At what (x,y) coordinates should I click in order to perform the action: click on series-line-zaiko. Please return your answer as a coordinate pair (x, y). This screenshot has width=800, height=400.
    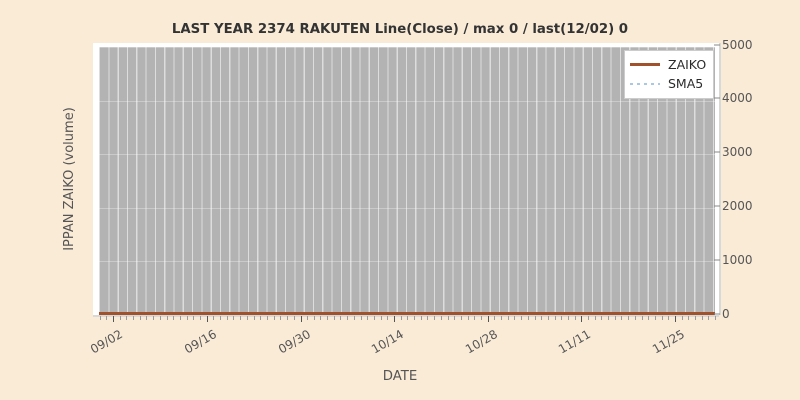
    Looking at the image, I should click on (407, 313).